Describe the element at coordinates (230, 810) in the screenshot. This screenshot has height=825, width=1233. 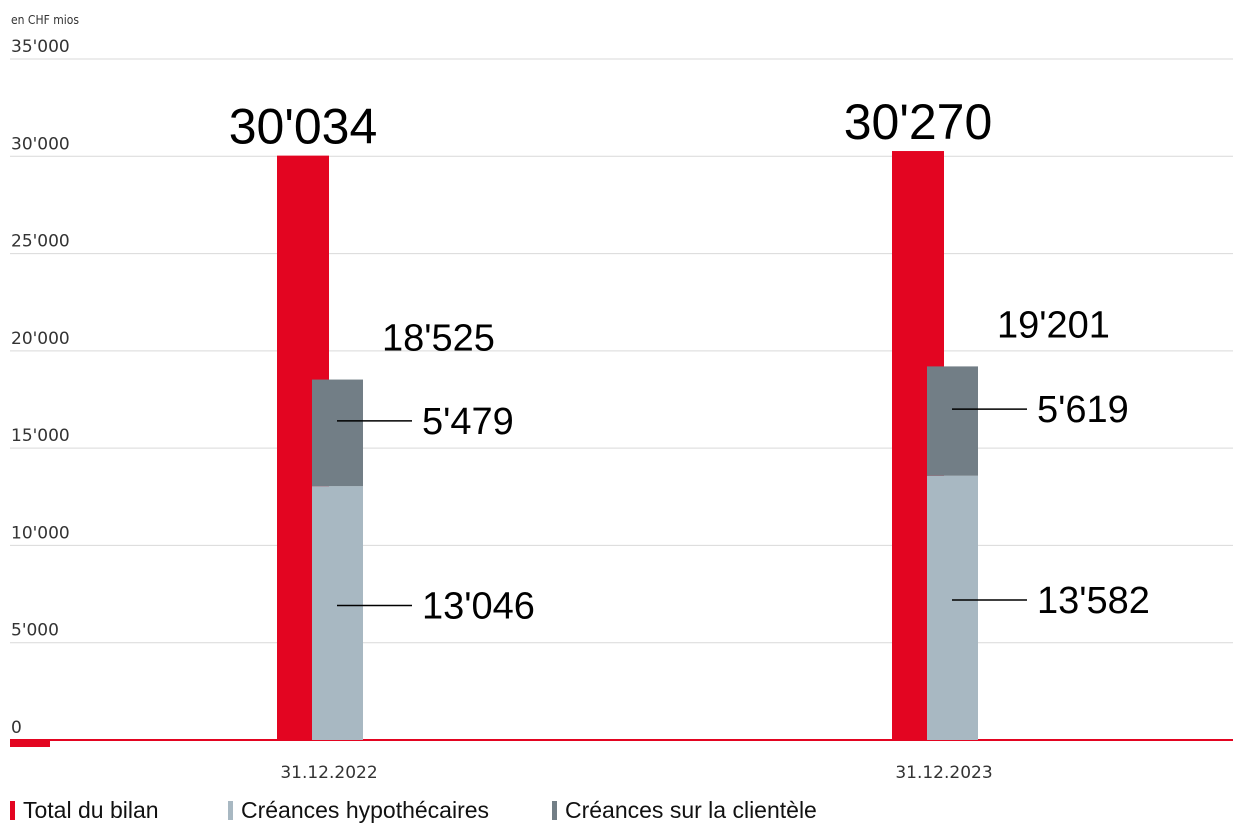
I see `legend-swatch-mortgage` at that location.